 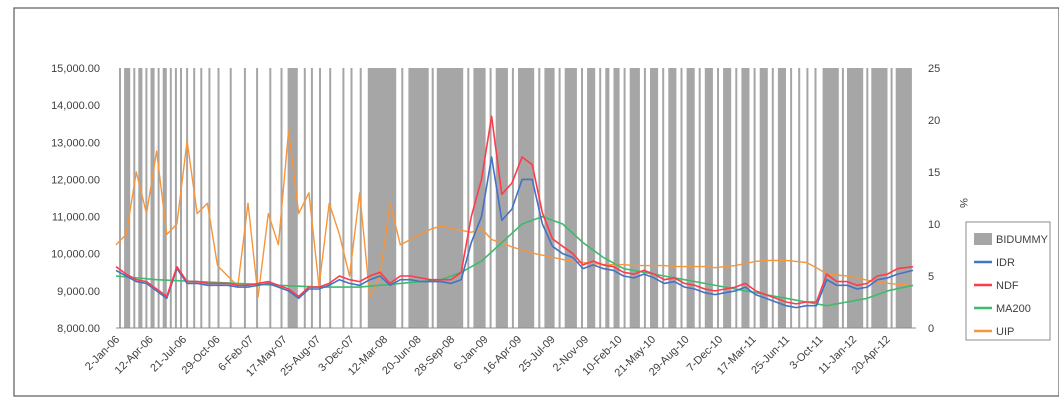 What do you see at coordinates (1007, 286) in the screenshot?
I see `legend-label-ndf: NDF` at bounding box center [1007, 286].